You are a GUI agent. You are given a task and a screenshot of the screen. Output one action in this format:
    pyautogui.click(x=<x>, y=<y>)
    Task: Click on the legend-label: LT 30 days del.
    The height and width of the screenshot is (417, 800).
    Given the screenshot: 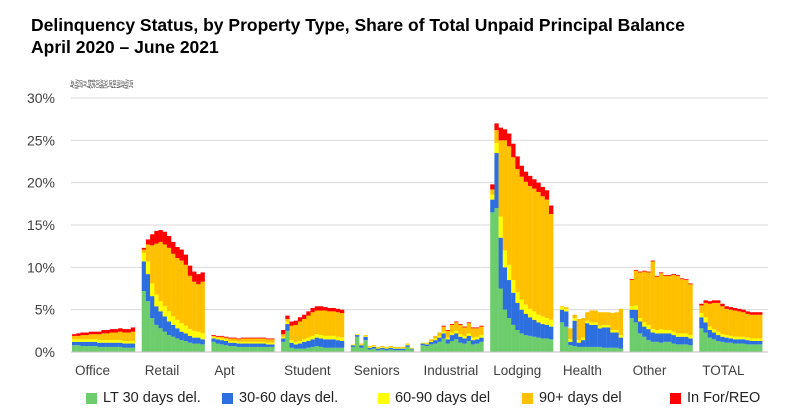 What is the action you would take?
    pyautogui.click(x=152, y=398)
    